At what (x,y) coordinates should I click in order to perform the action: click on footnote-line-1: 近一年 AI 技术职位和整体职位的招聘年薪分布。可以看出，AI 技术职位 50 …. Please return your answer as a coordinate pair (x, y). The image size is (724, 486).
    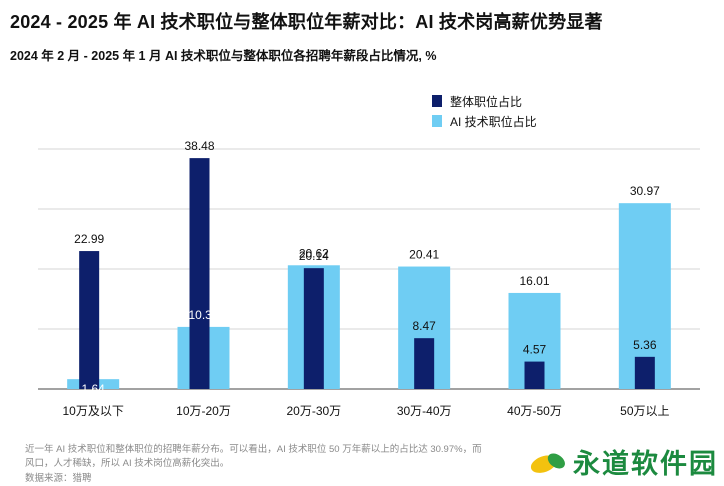
    Looking at the image, I should click on (253, 449).